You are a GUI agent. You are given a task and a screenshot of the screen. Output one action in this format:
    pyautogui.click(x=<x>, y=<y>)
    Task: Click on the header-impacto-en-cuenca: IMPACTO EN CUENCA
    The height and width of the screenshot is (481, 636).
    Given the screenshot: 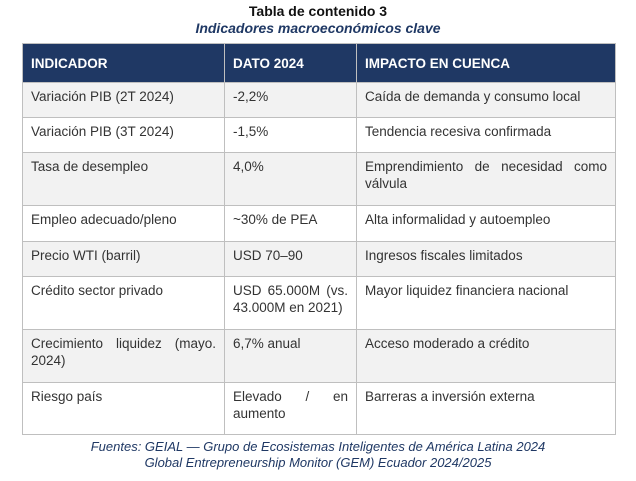 What is the action you would take?
    pyautogui.click(x=486, y=63)
    